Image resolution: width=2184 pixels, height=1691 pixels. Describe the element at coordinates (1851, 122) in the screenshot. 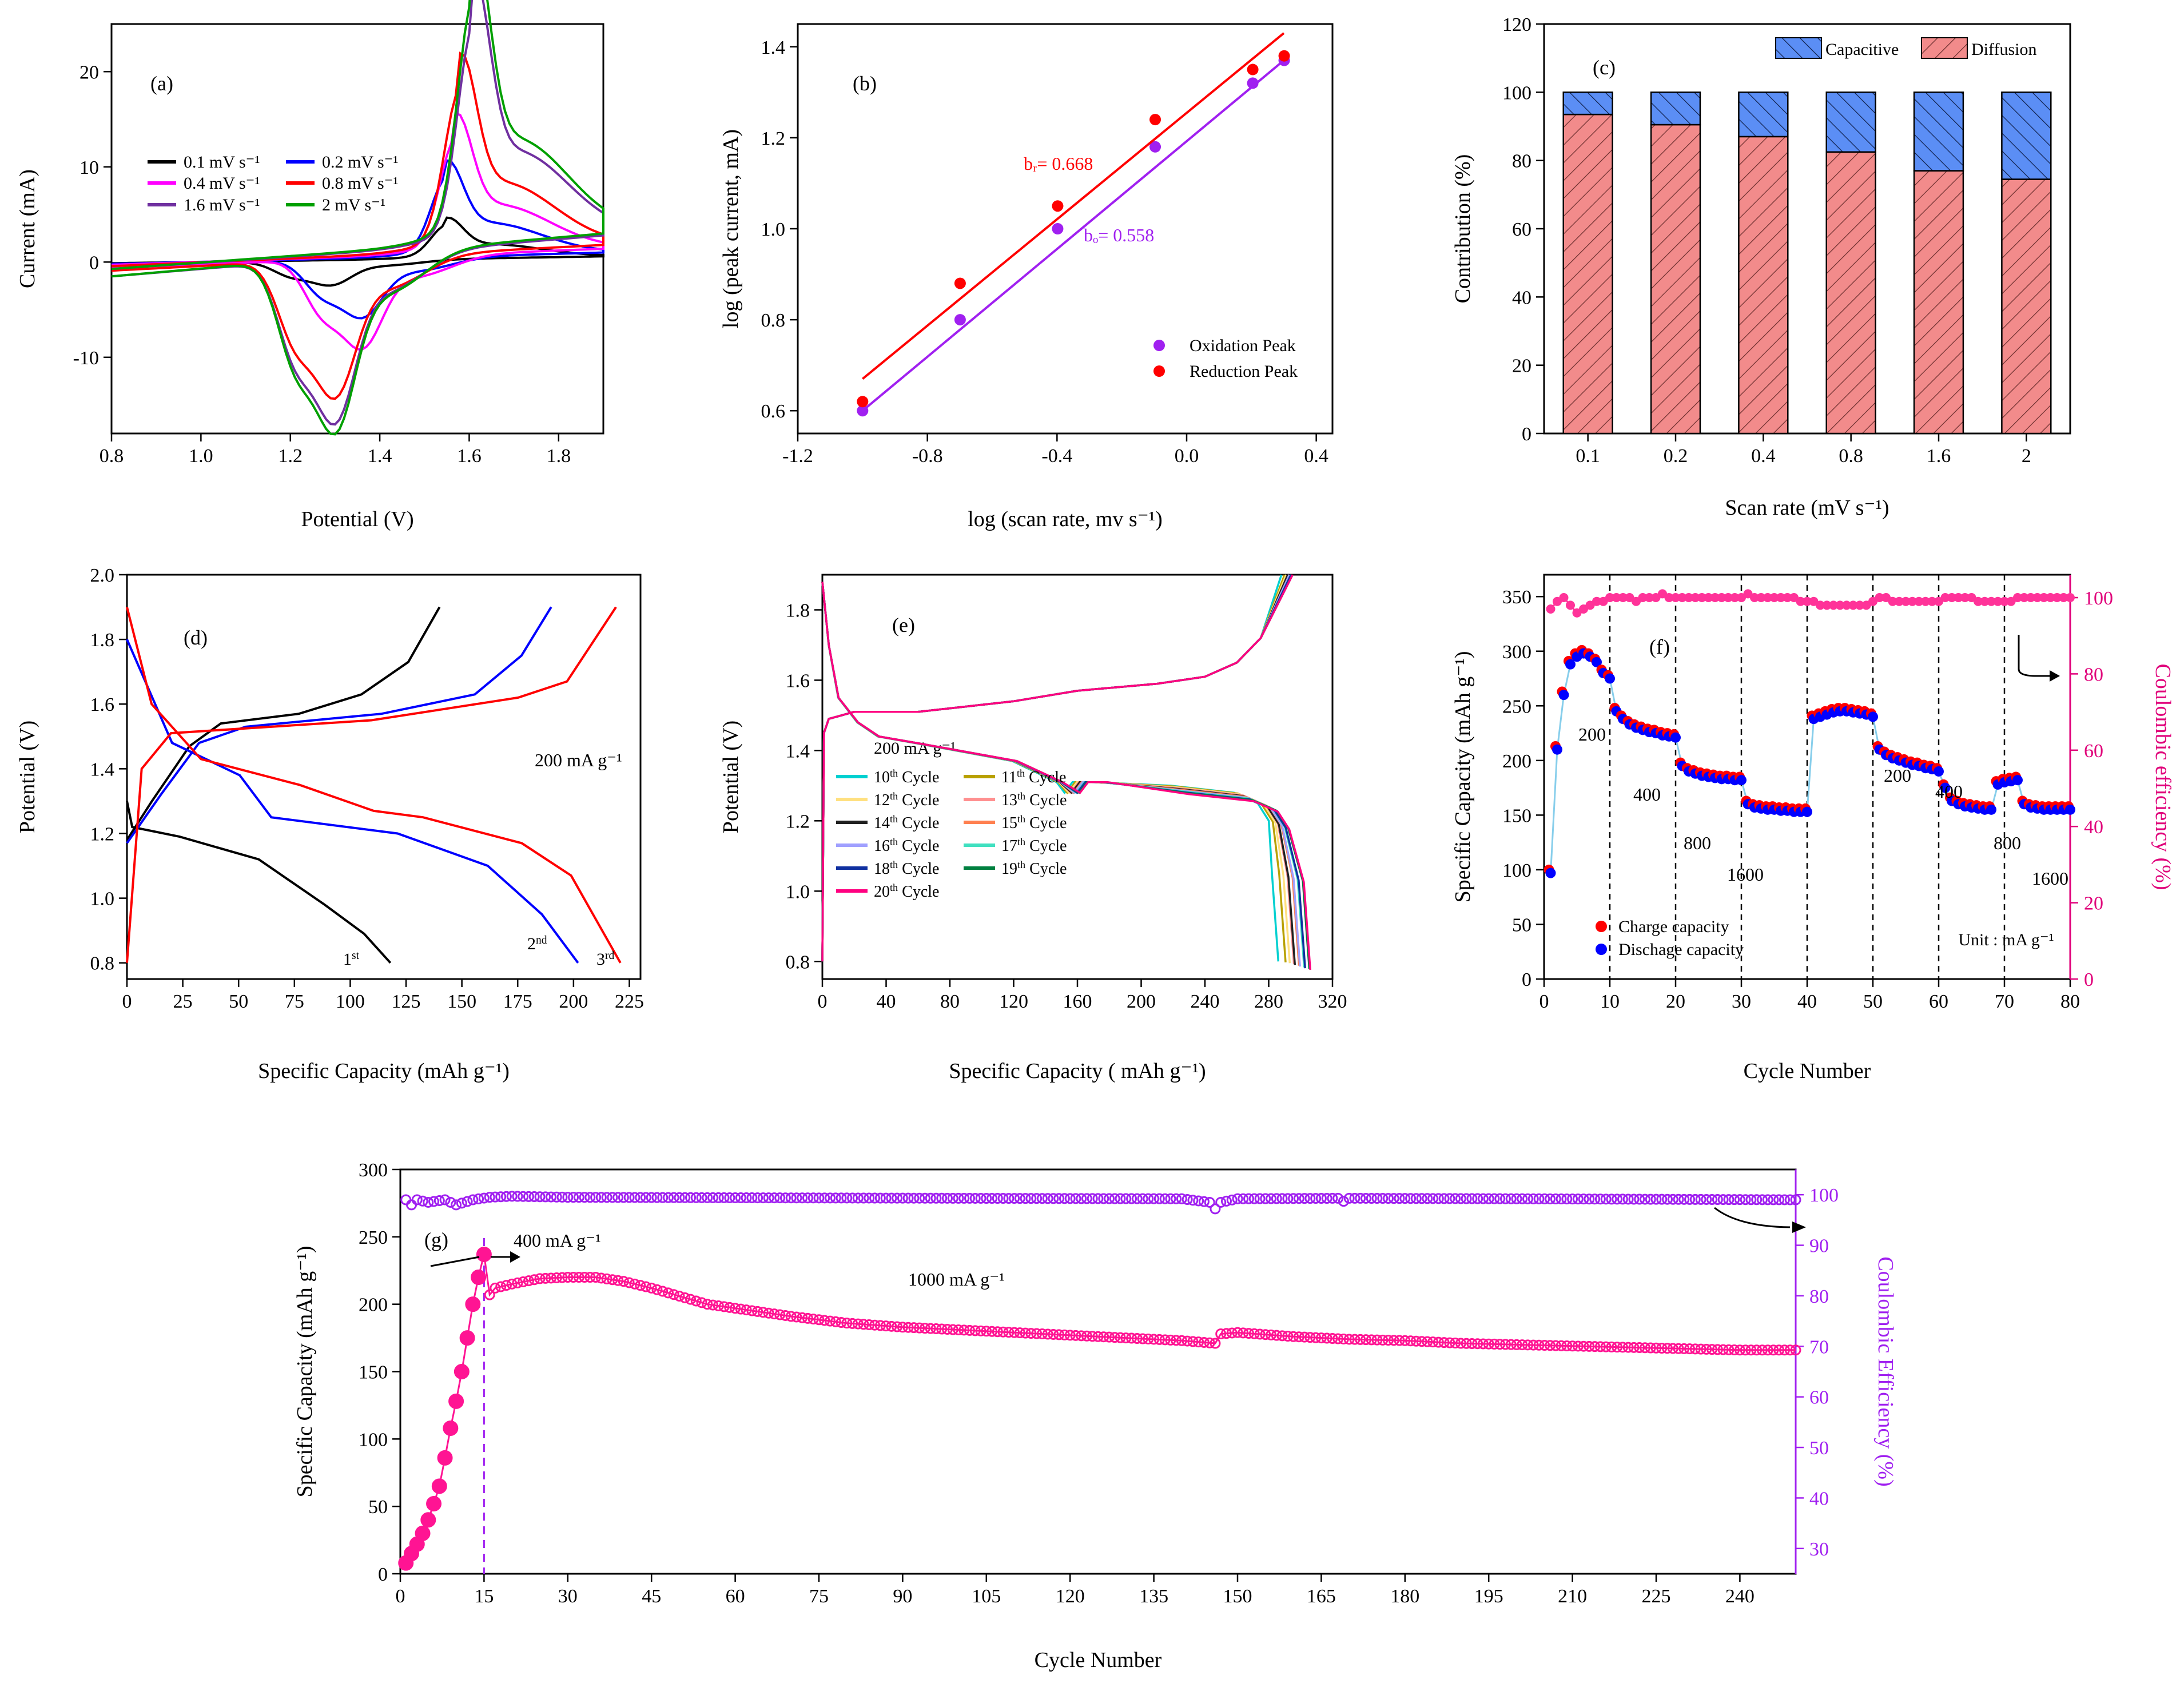

I see `bar-capacitive` at that location.